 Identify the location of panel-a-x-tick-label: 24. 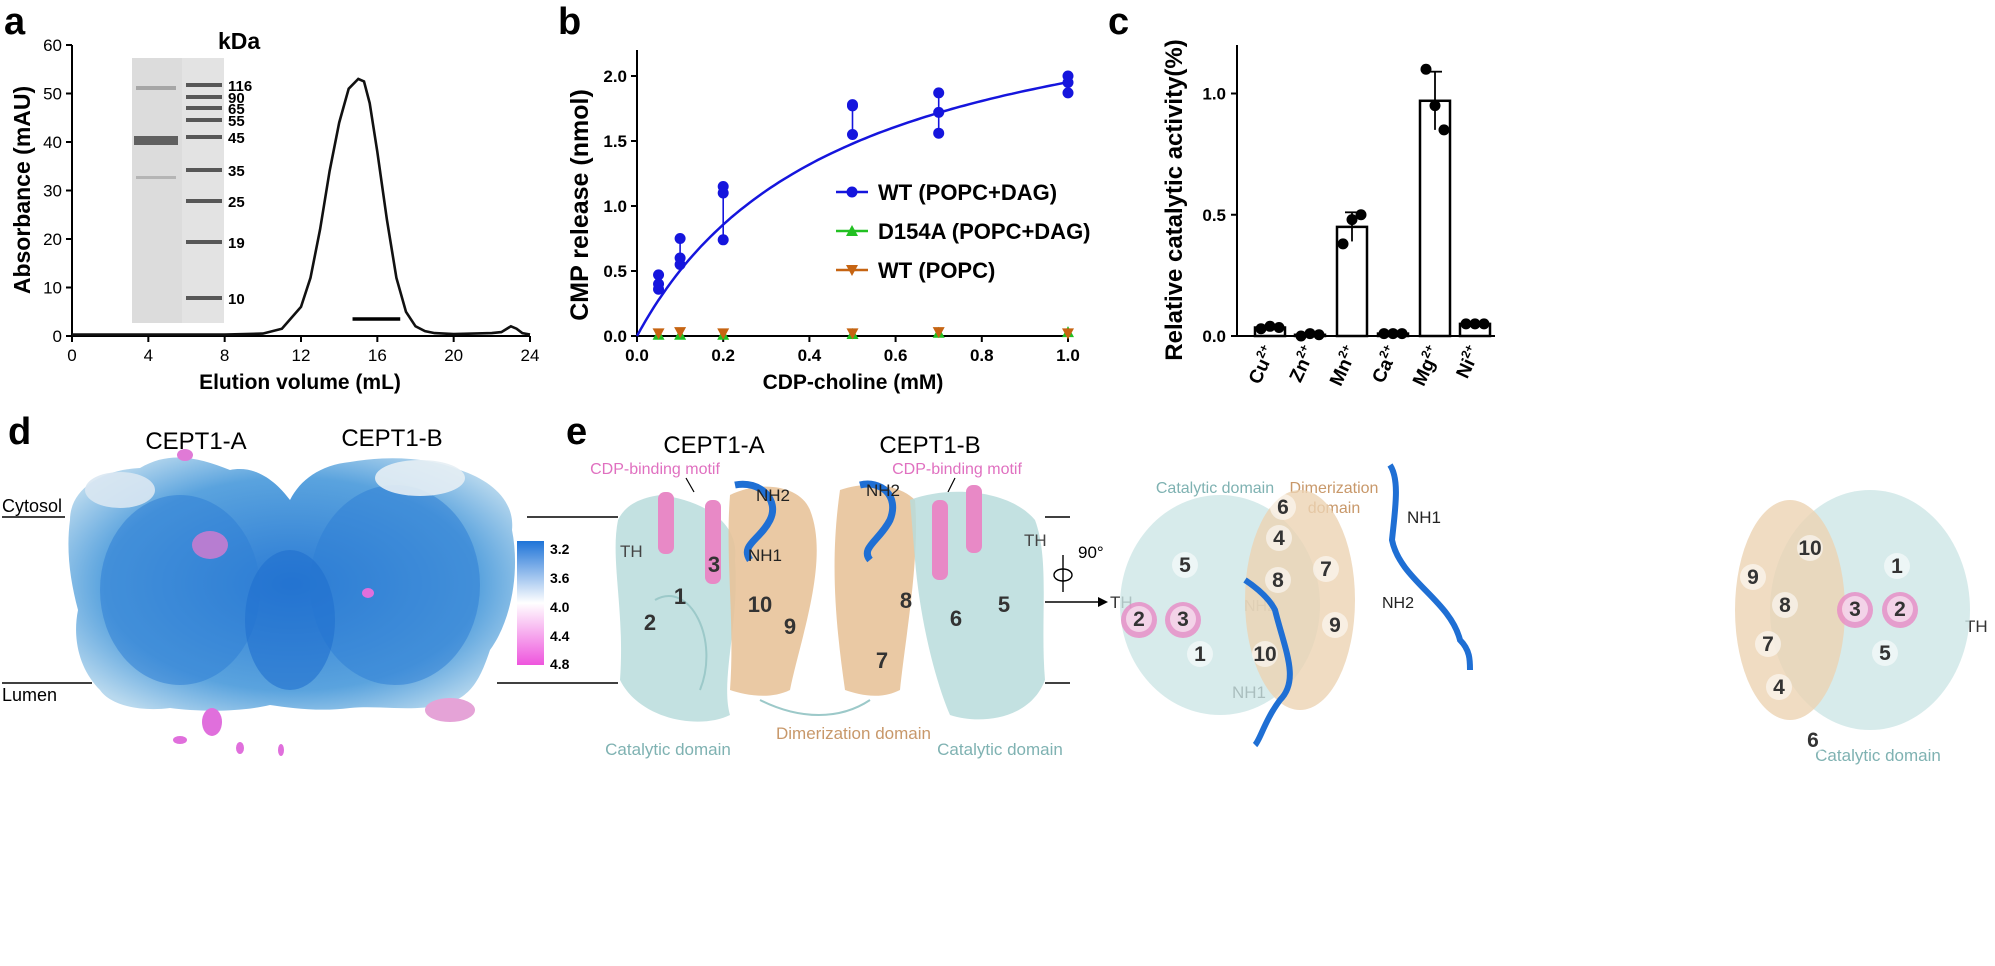
(530, 355).